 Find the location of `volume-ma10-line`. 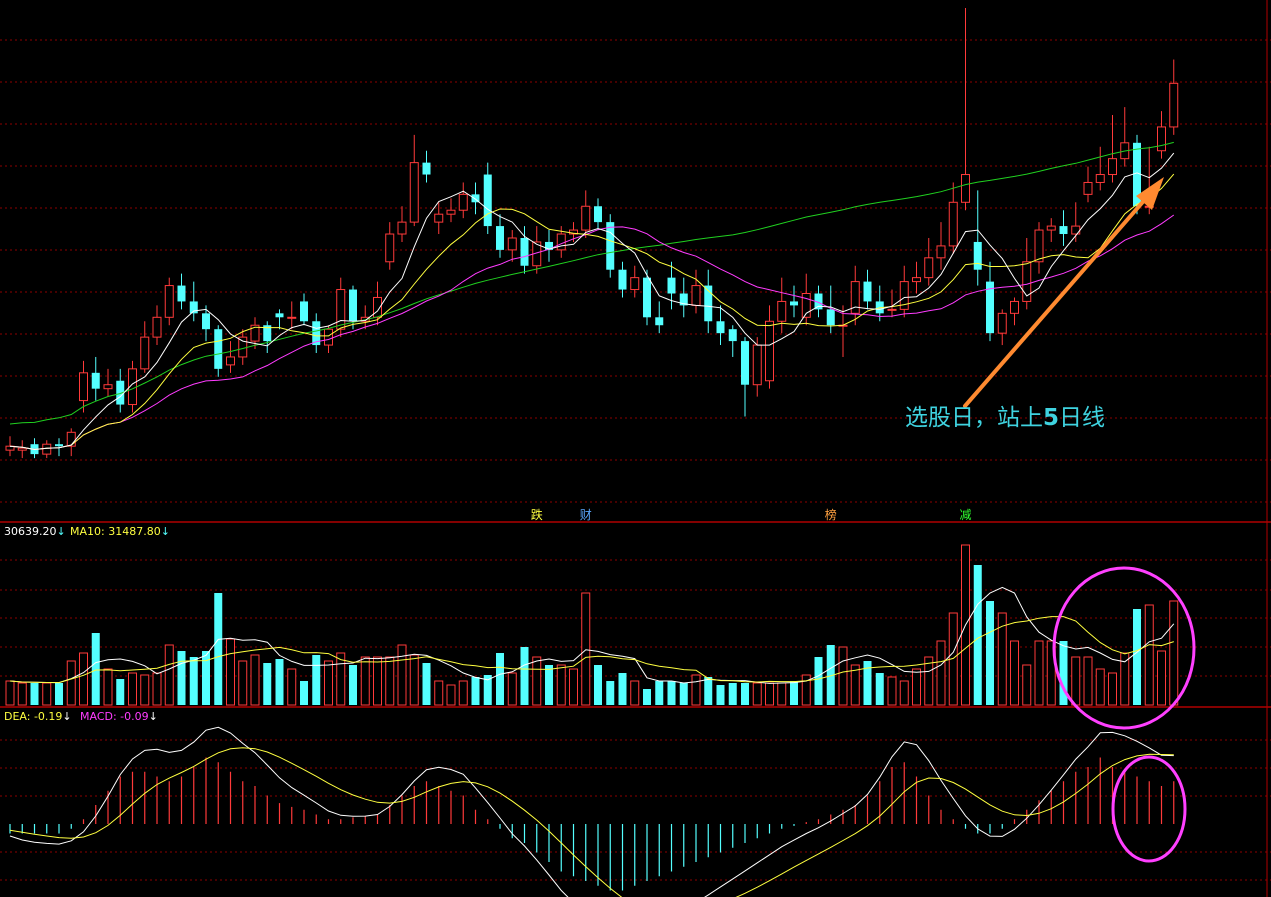

volume-ma10-line is located at coordinates (591, 650).